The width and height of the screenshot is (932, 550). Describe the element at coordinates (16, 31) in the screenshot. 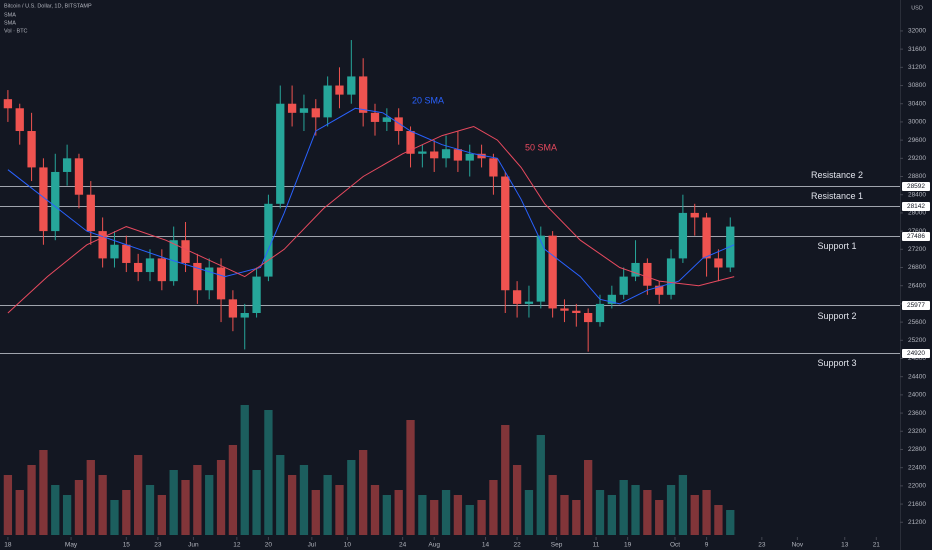

I see `indicator-label: Vol · BTC` at that location.